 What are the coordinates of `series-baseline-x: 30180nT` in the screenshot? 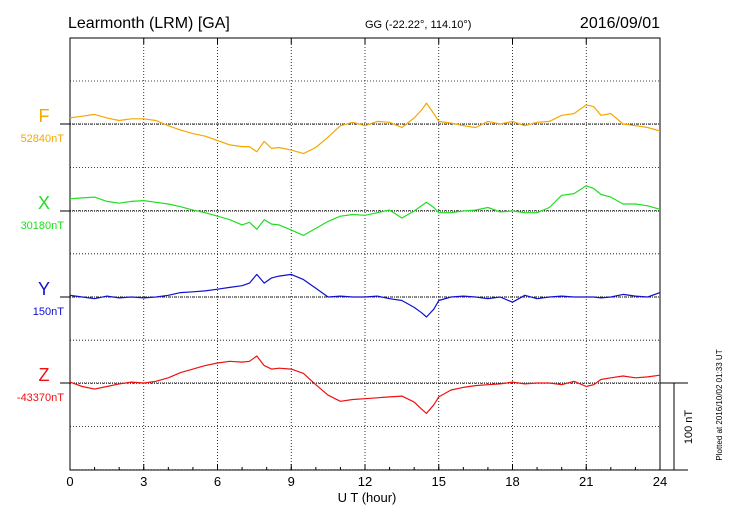 It's located at (43, 226).